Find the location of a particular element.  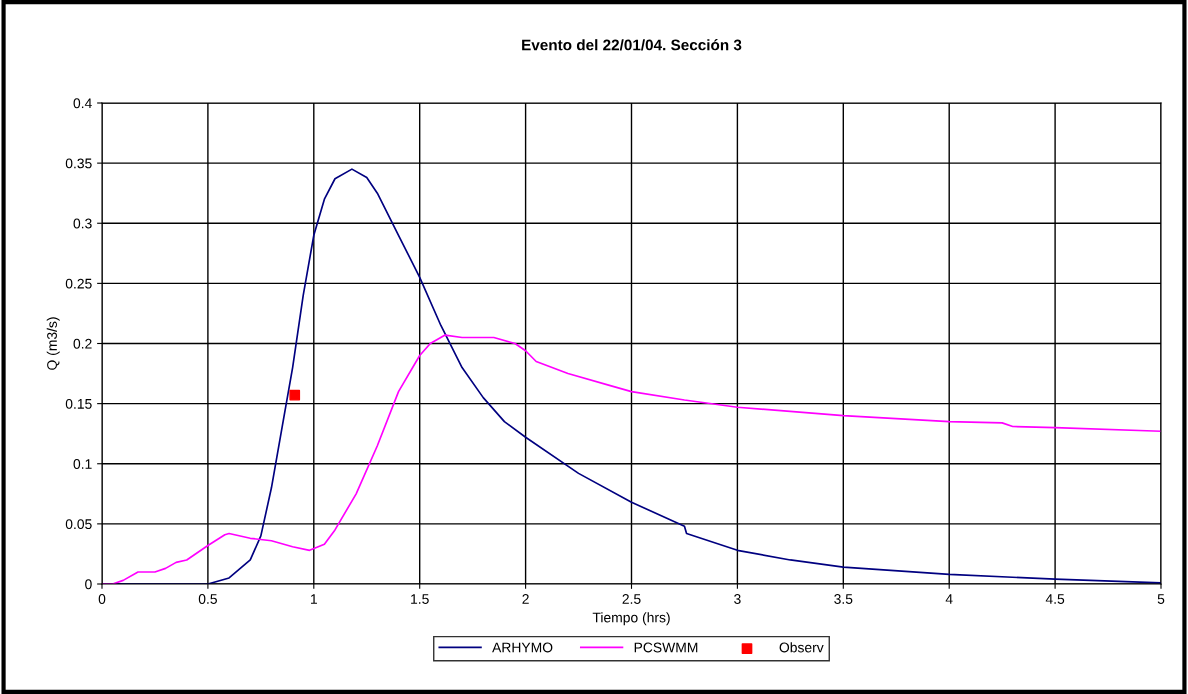

x-tick-label: 2 is located at coordinates (525, 599).